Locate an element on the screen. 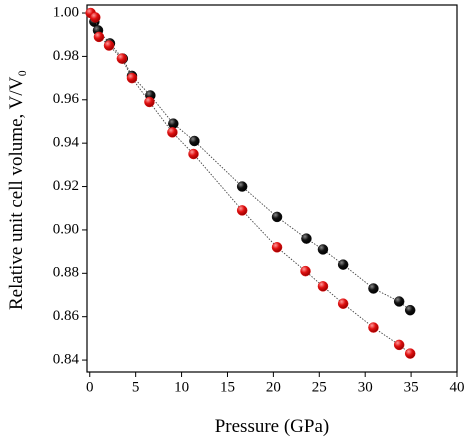  y-tick-label: 0.84 is located at coordinates (66, 360).